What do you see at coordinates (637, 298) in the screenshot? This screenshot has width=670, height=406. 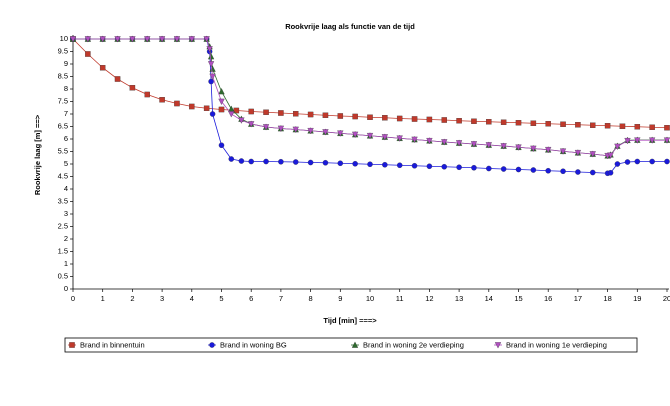 I see `x-tick-label: 19` at bounding box center [637, 298].